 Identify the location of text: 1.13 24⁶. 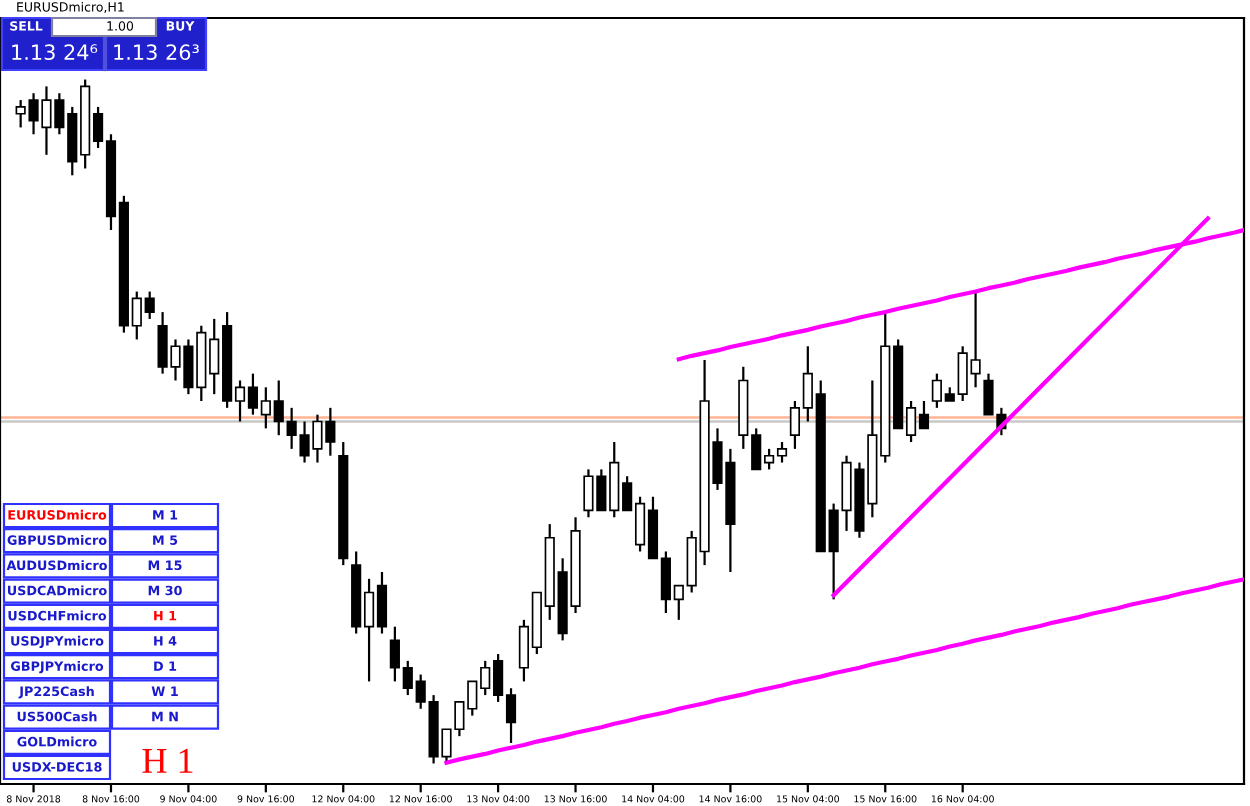
(55, 52).